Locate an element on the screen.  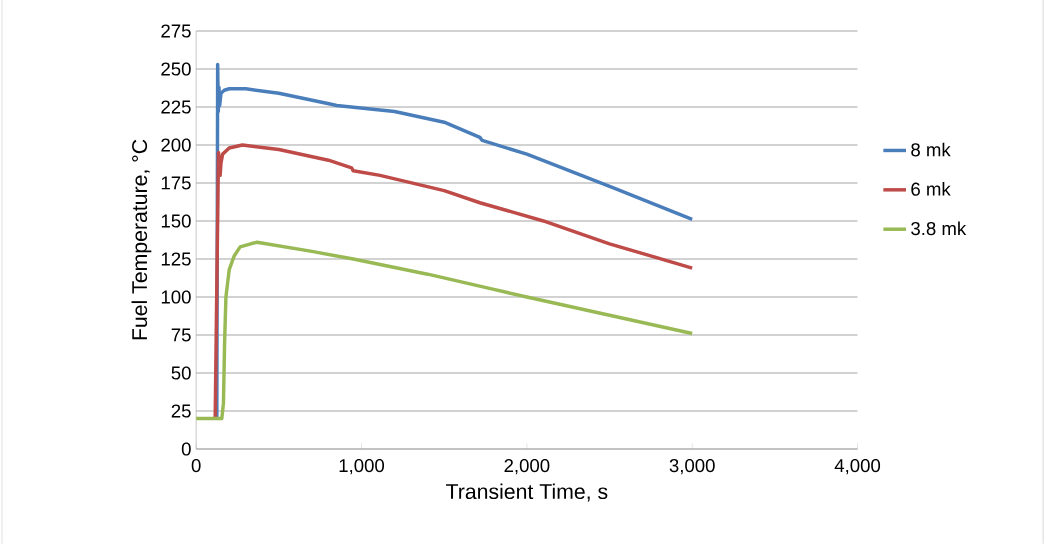
x-tick-label: 2,000 is located at coordinates (527, 467).